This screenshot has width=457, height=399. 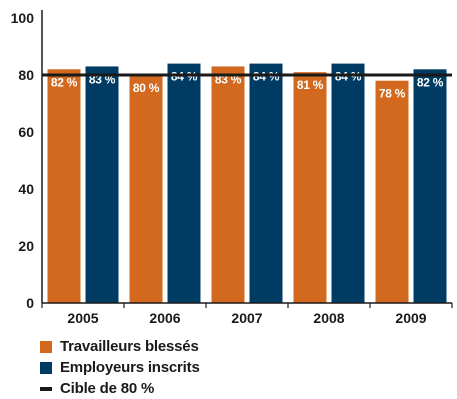 What do you see at coordinates (46, 388) in the screenshot?
I see `legend-swatch-target` at bounding box center [46, 388].